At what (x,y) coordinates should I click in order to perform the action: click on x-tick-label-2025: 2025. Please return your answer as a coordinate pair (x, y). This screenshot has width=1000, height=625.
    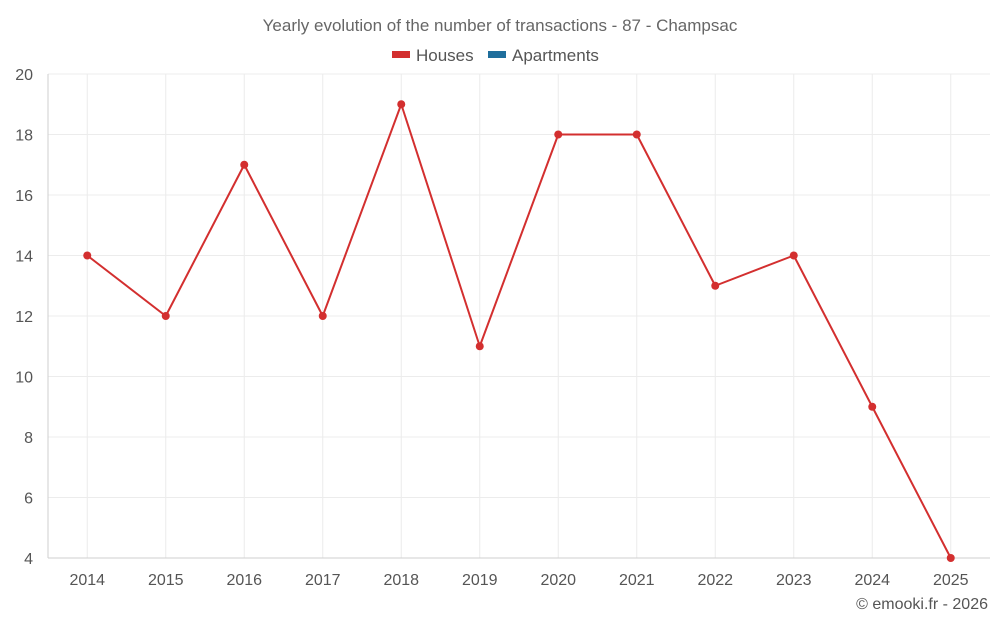
    Looking at the image, I should click on (951, 580).